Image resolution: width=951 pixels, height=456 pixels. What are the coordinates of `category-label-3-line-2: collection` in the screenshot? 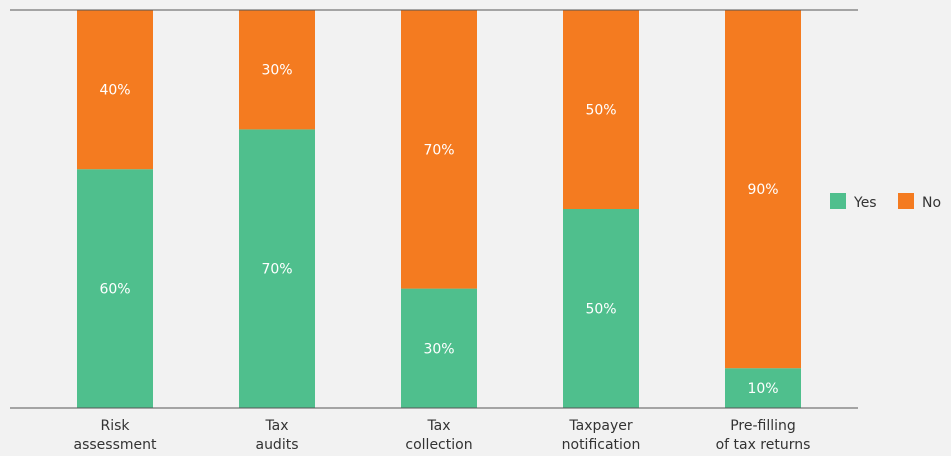 It's located at (438, 445).